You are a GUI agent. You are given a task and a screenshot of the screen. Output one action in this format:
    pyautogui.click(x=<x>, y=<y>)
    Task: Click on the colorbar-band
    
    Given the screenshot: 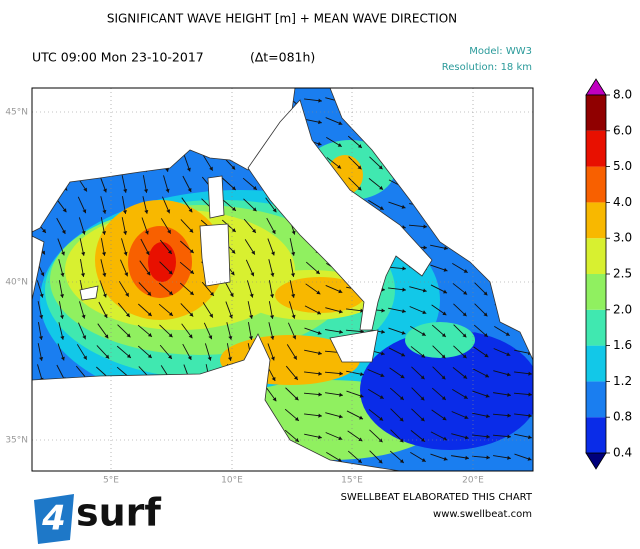 What is the action you would take?
    pyautogui.click(x=596, y=292)
    